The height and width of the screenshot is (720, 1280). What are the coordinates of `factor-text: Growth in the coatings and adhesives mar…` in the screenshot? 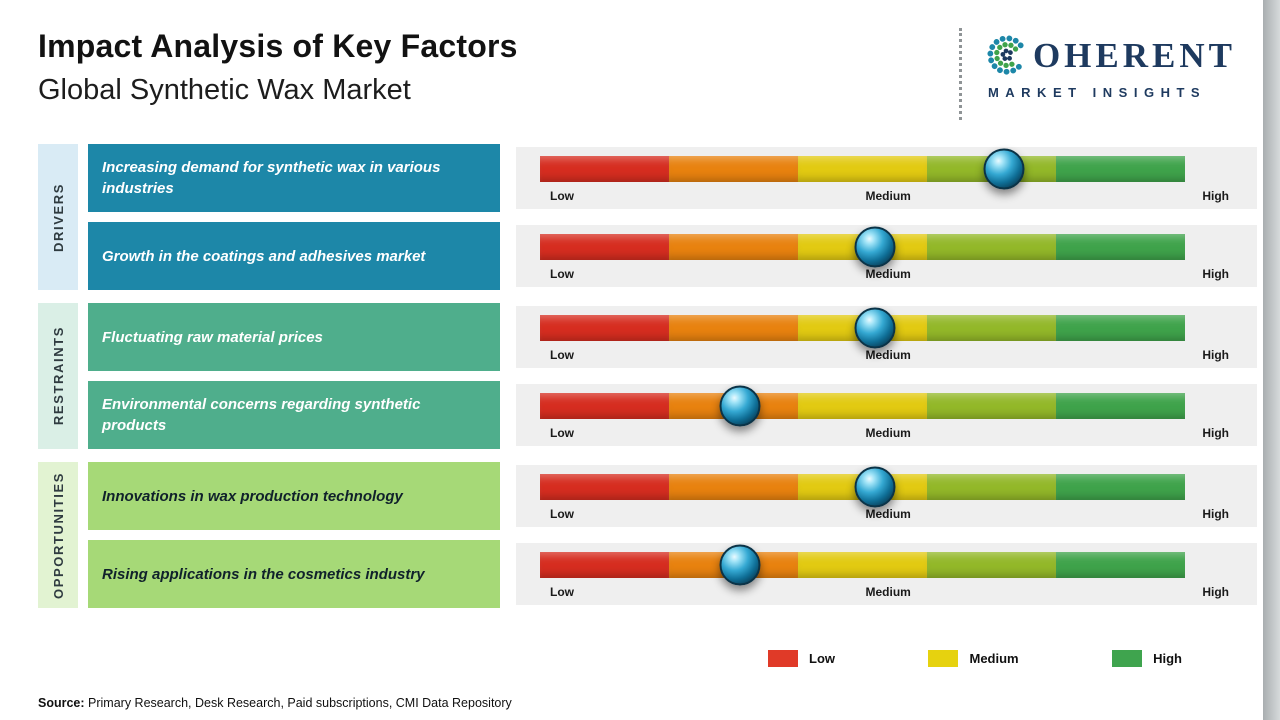 It's located at (264, 256).